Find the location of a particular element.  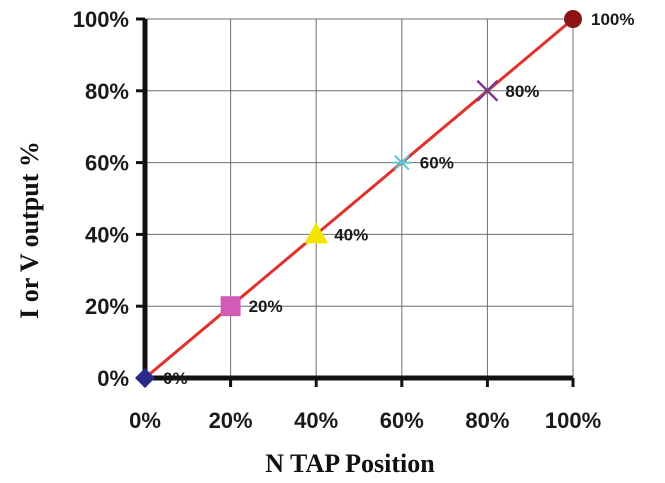

y-tick-label: 40% is located at coordinates (107, 234).